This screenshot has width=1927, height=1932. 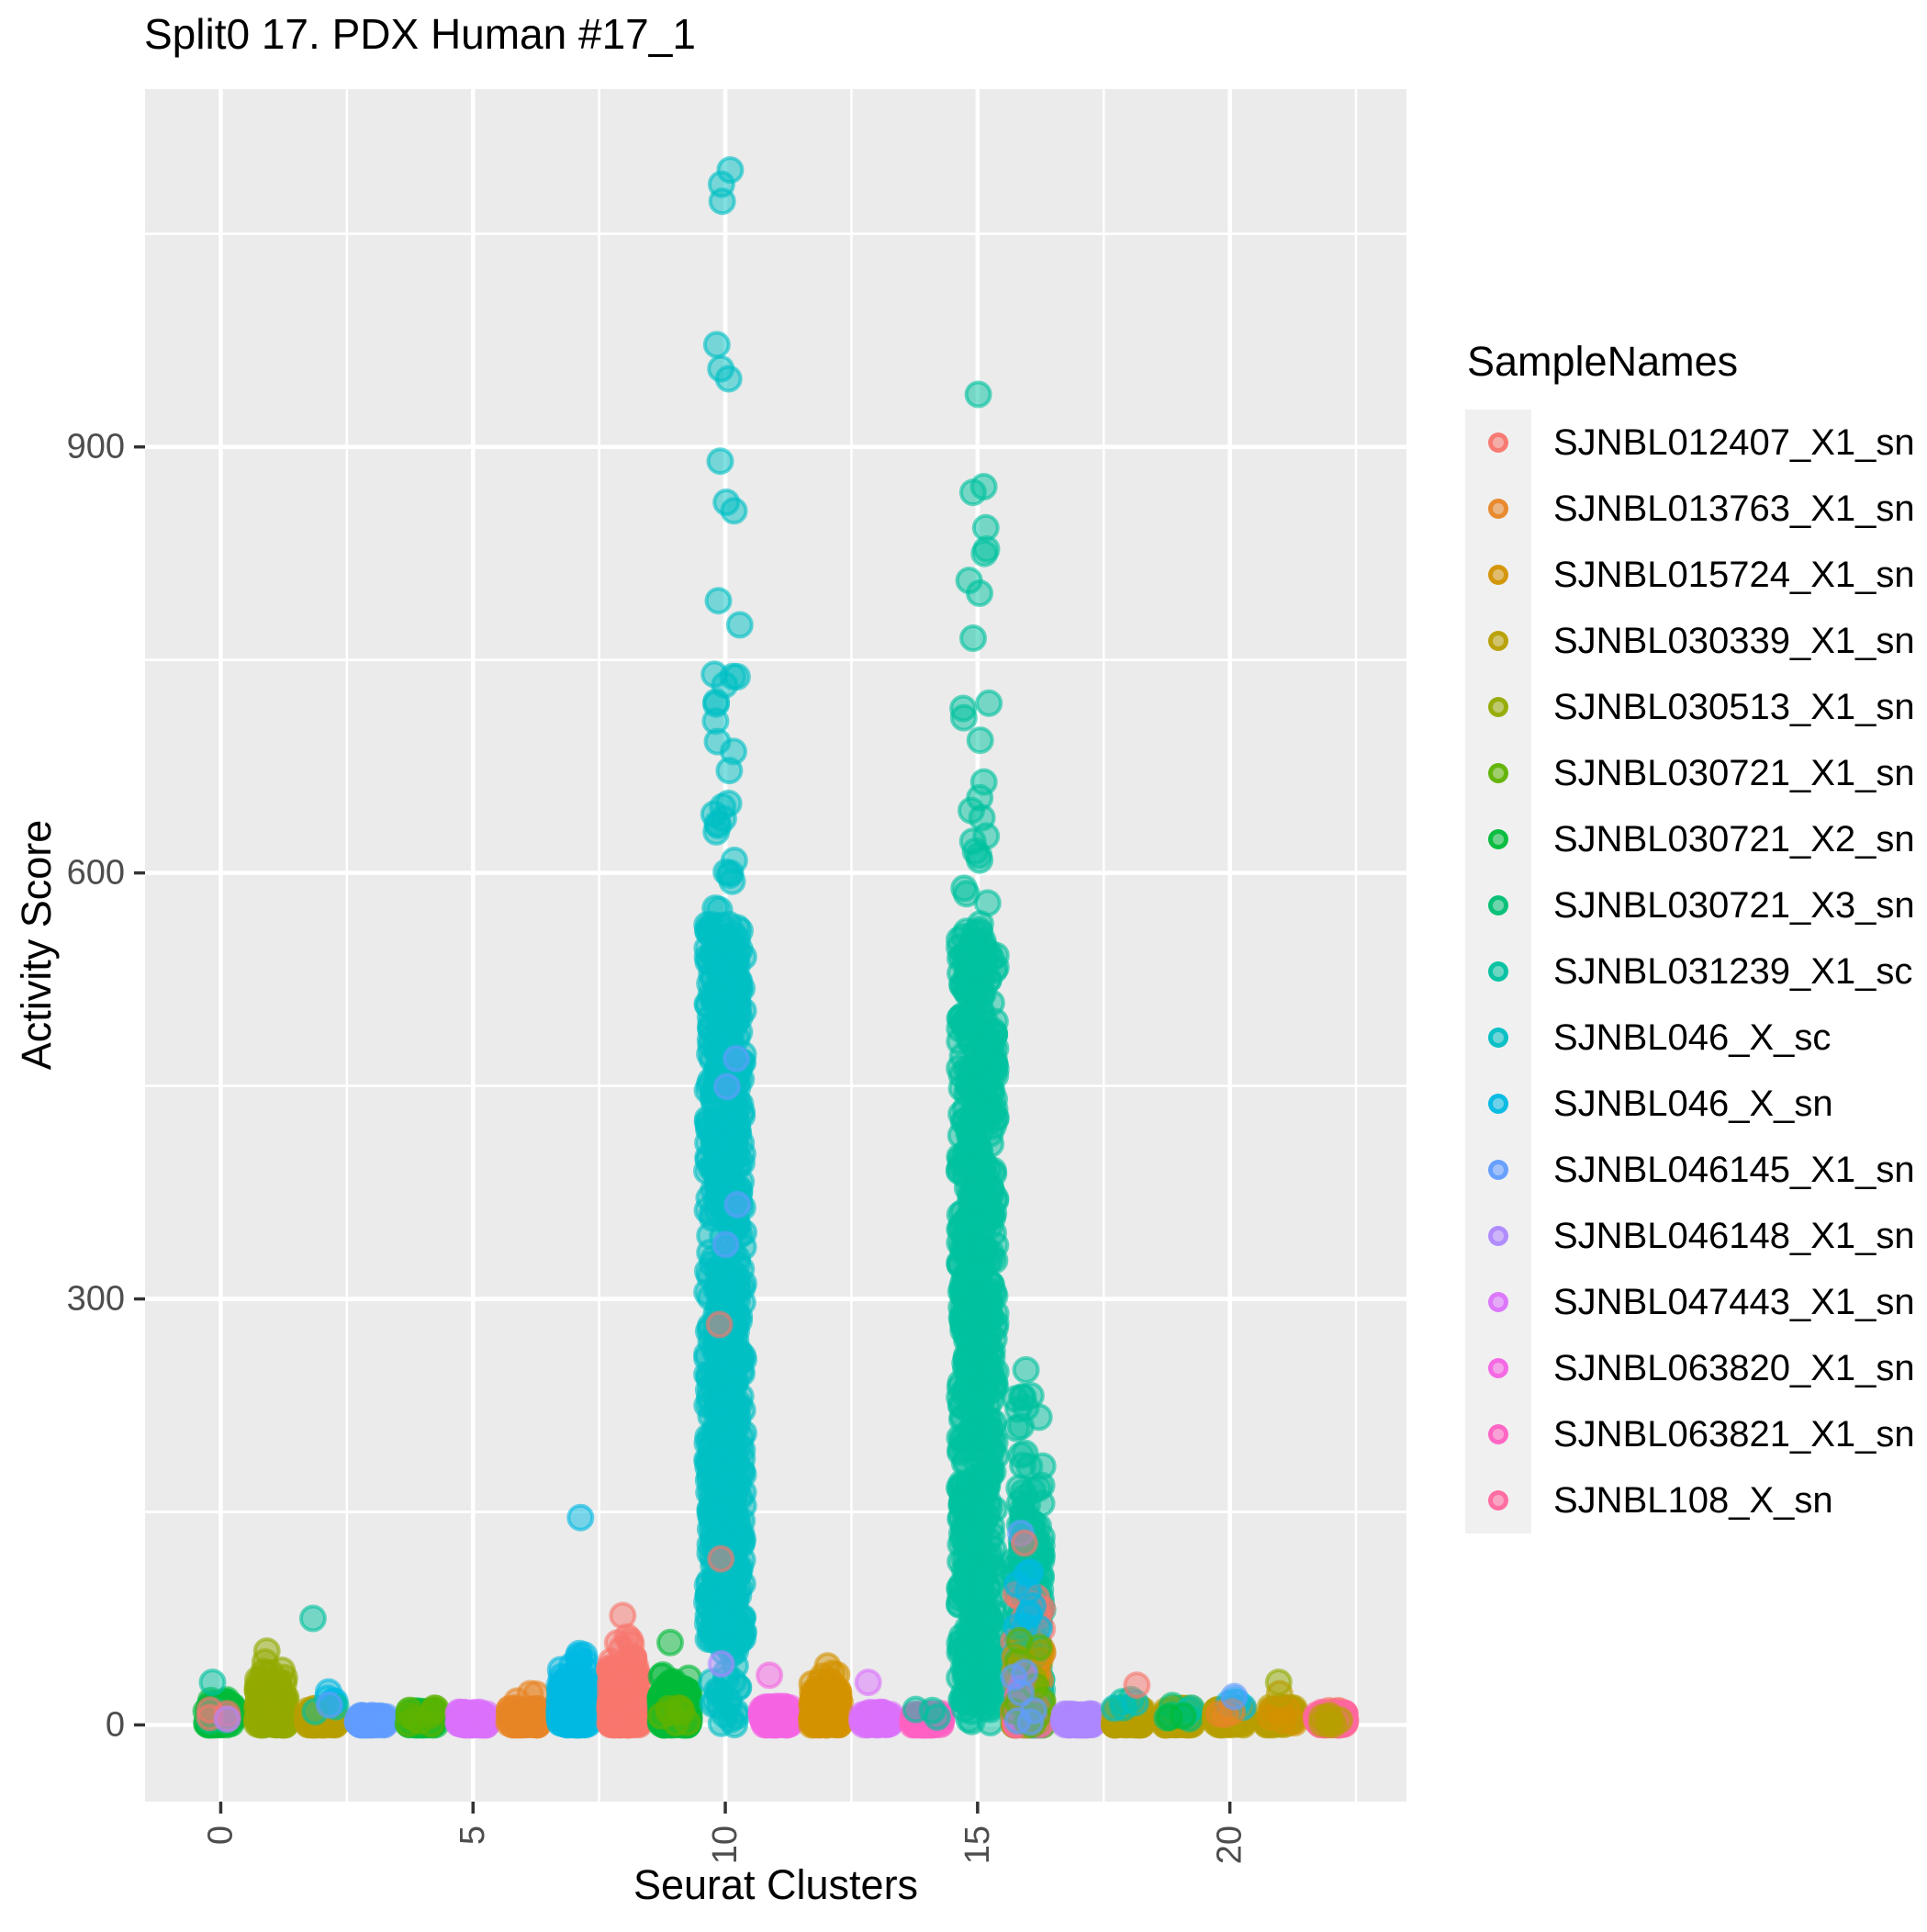 I want to click on legend-item: SJNBL030513_X1_sn, so click(x=1690, y=707).